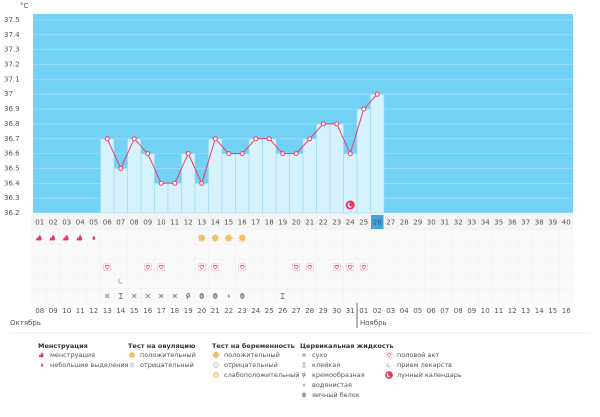 This screenshot has width=600, height=417. What do you see at coordinates (89, 365) in the screenshot?
I see `legend-item: небольшие выделения` at bounding box center [89, 365].